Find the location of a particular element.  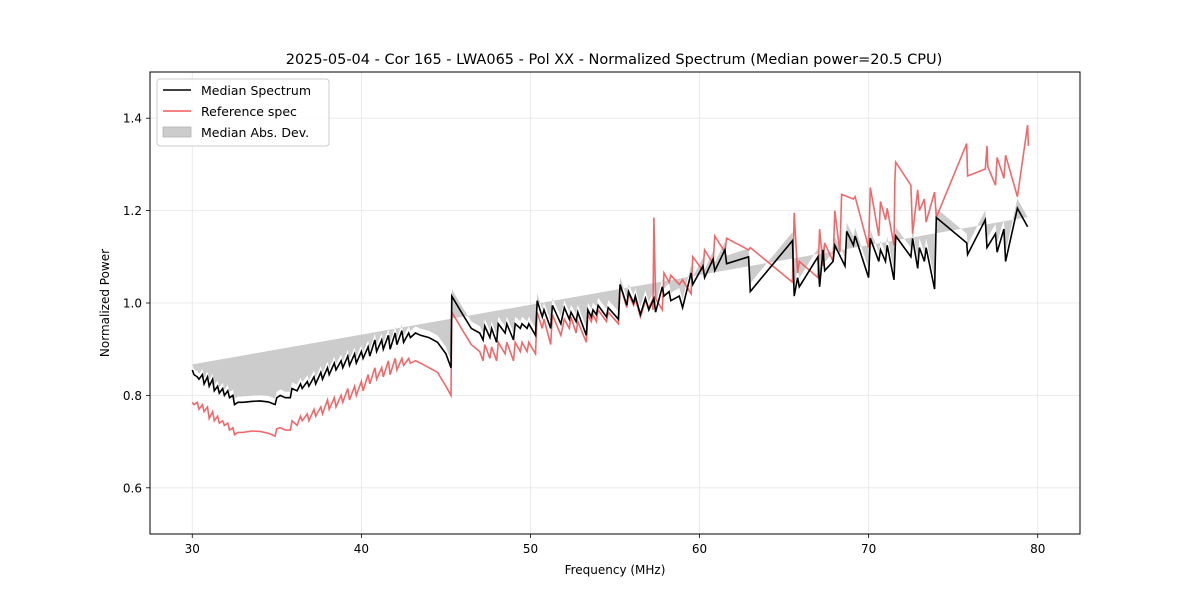

y-tick-label: 0.8 is located at coordinates (132, 396).